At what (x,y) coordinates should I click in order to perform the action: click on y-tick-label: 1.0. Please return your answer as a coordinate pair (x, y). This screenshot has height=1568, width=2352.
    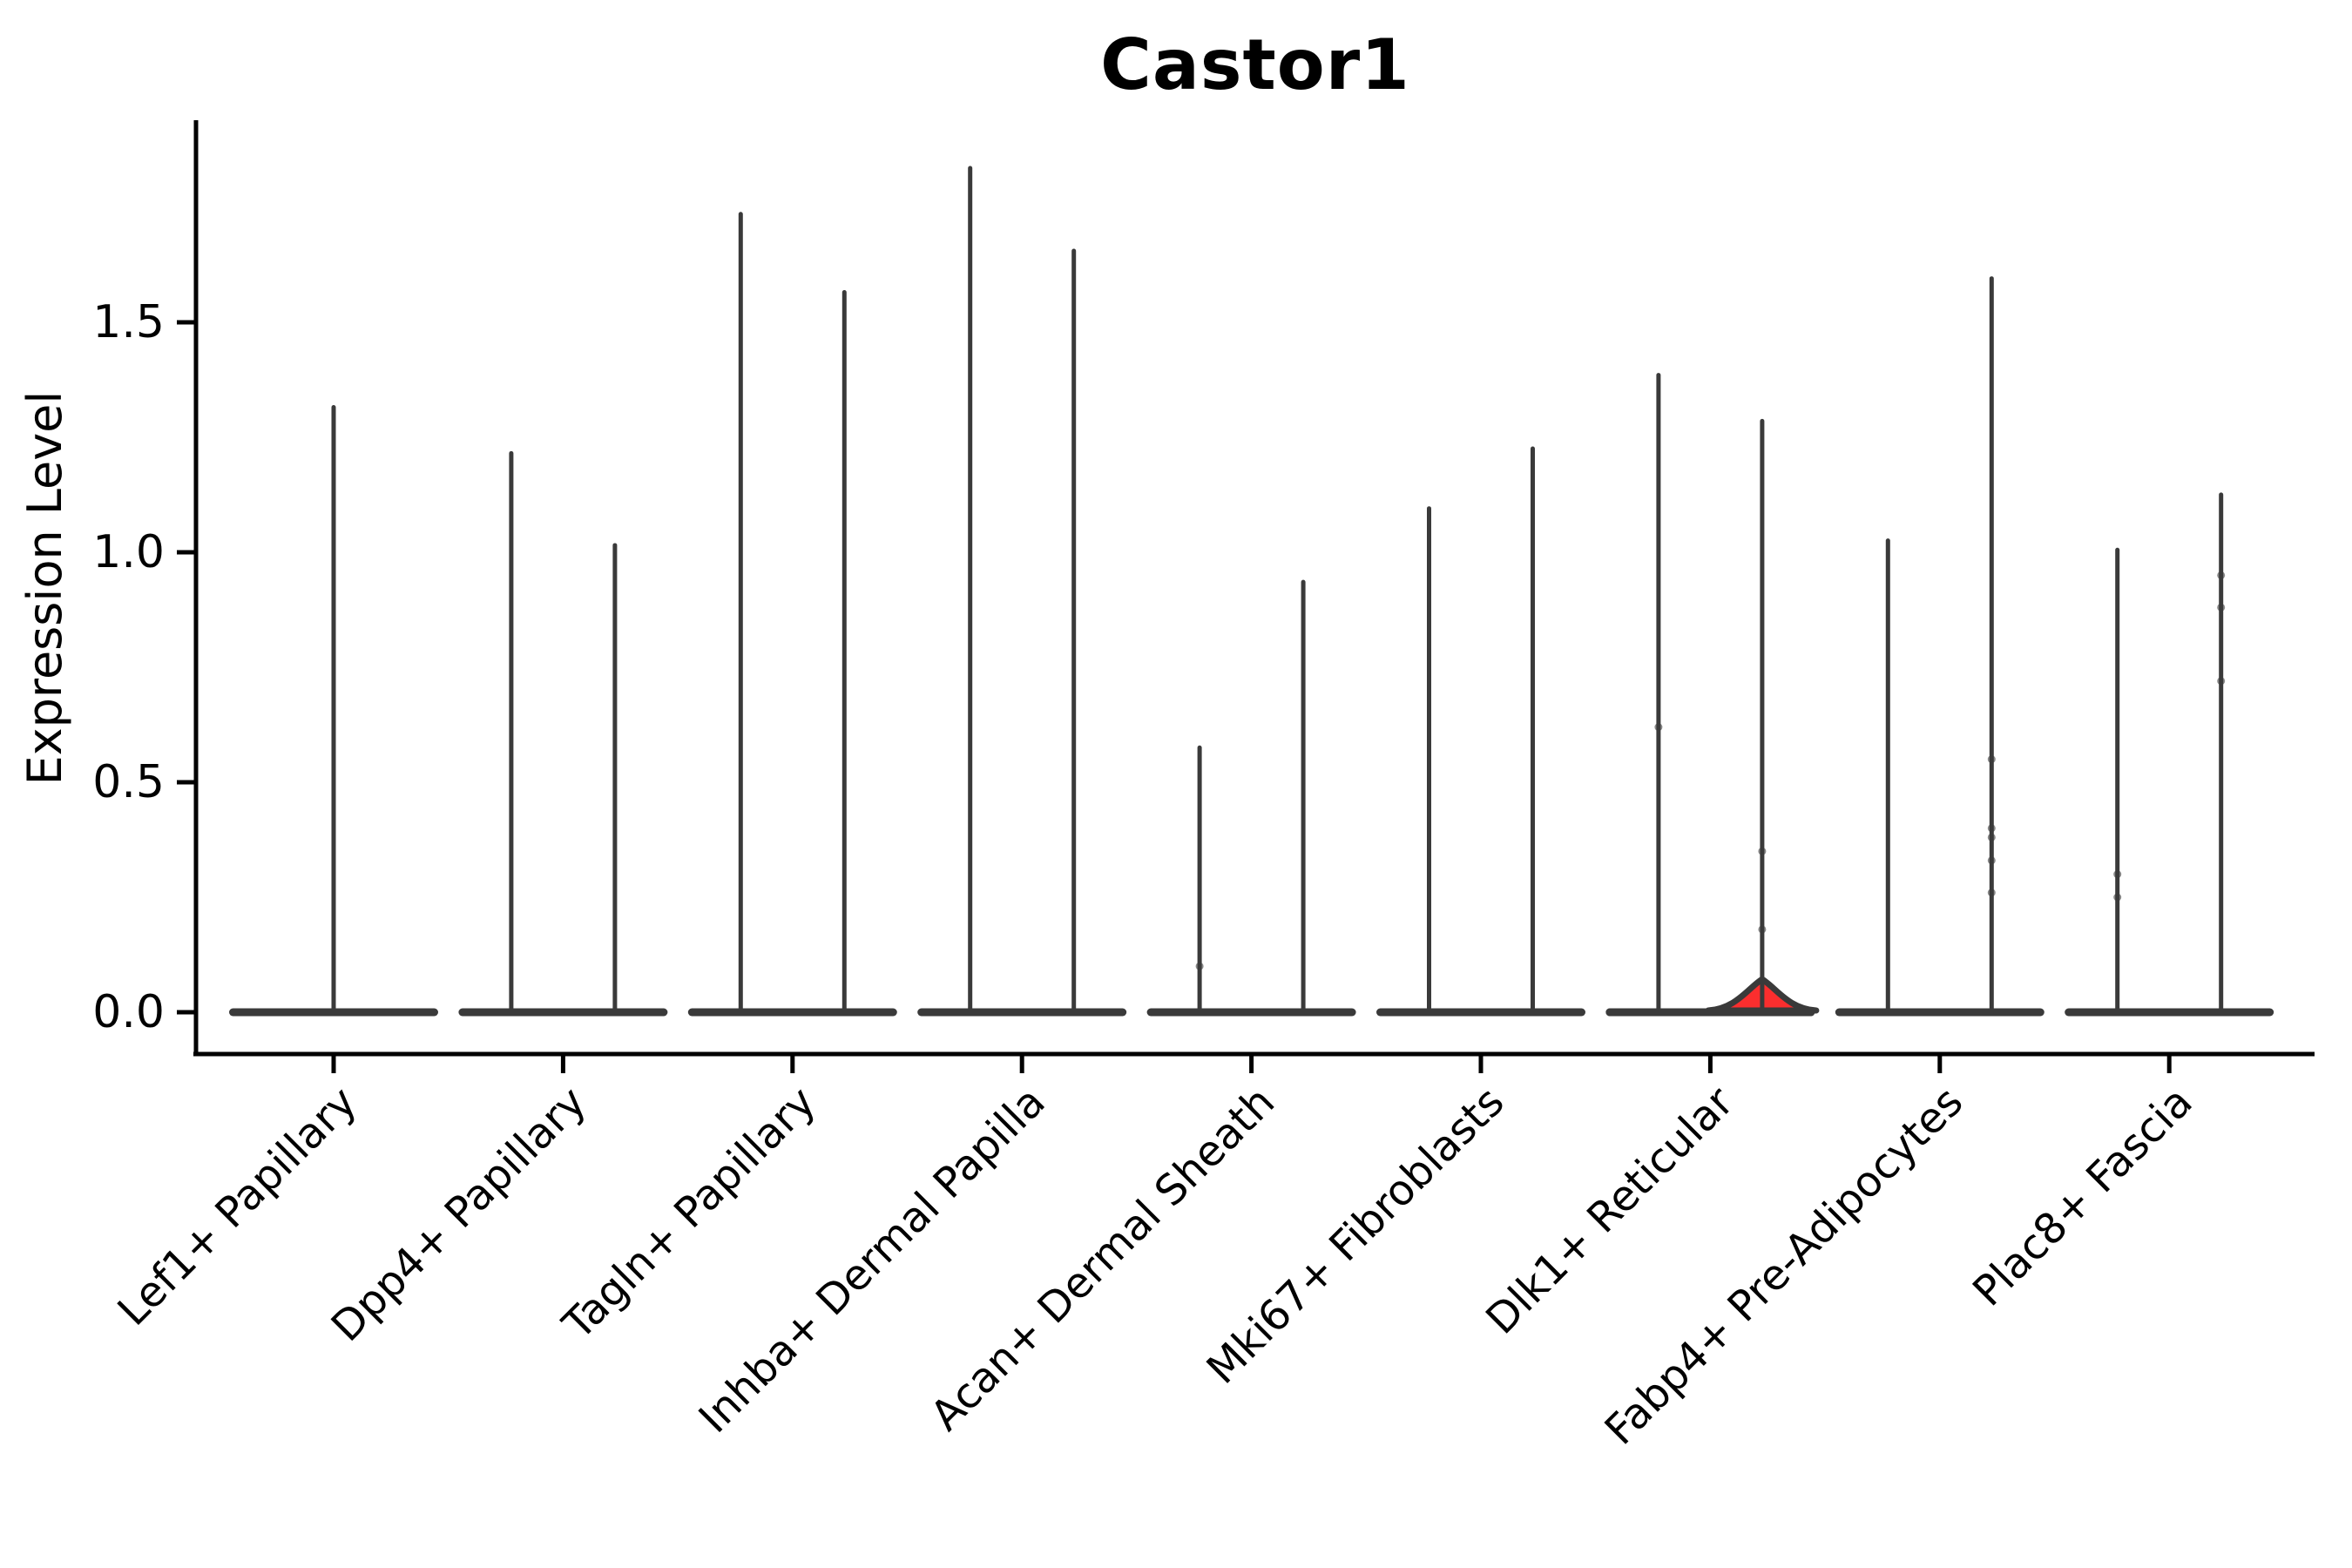
    Looking at the image, I should click on (129, 552).